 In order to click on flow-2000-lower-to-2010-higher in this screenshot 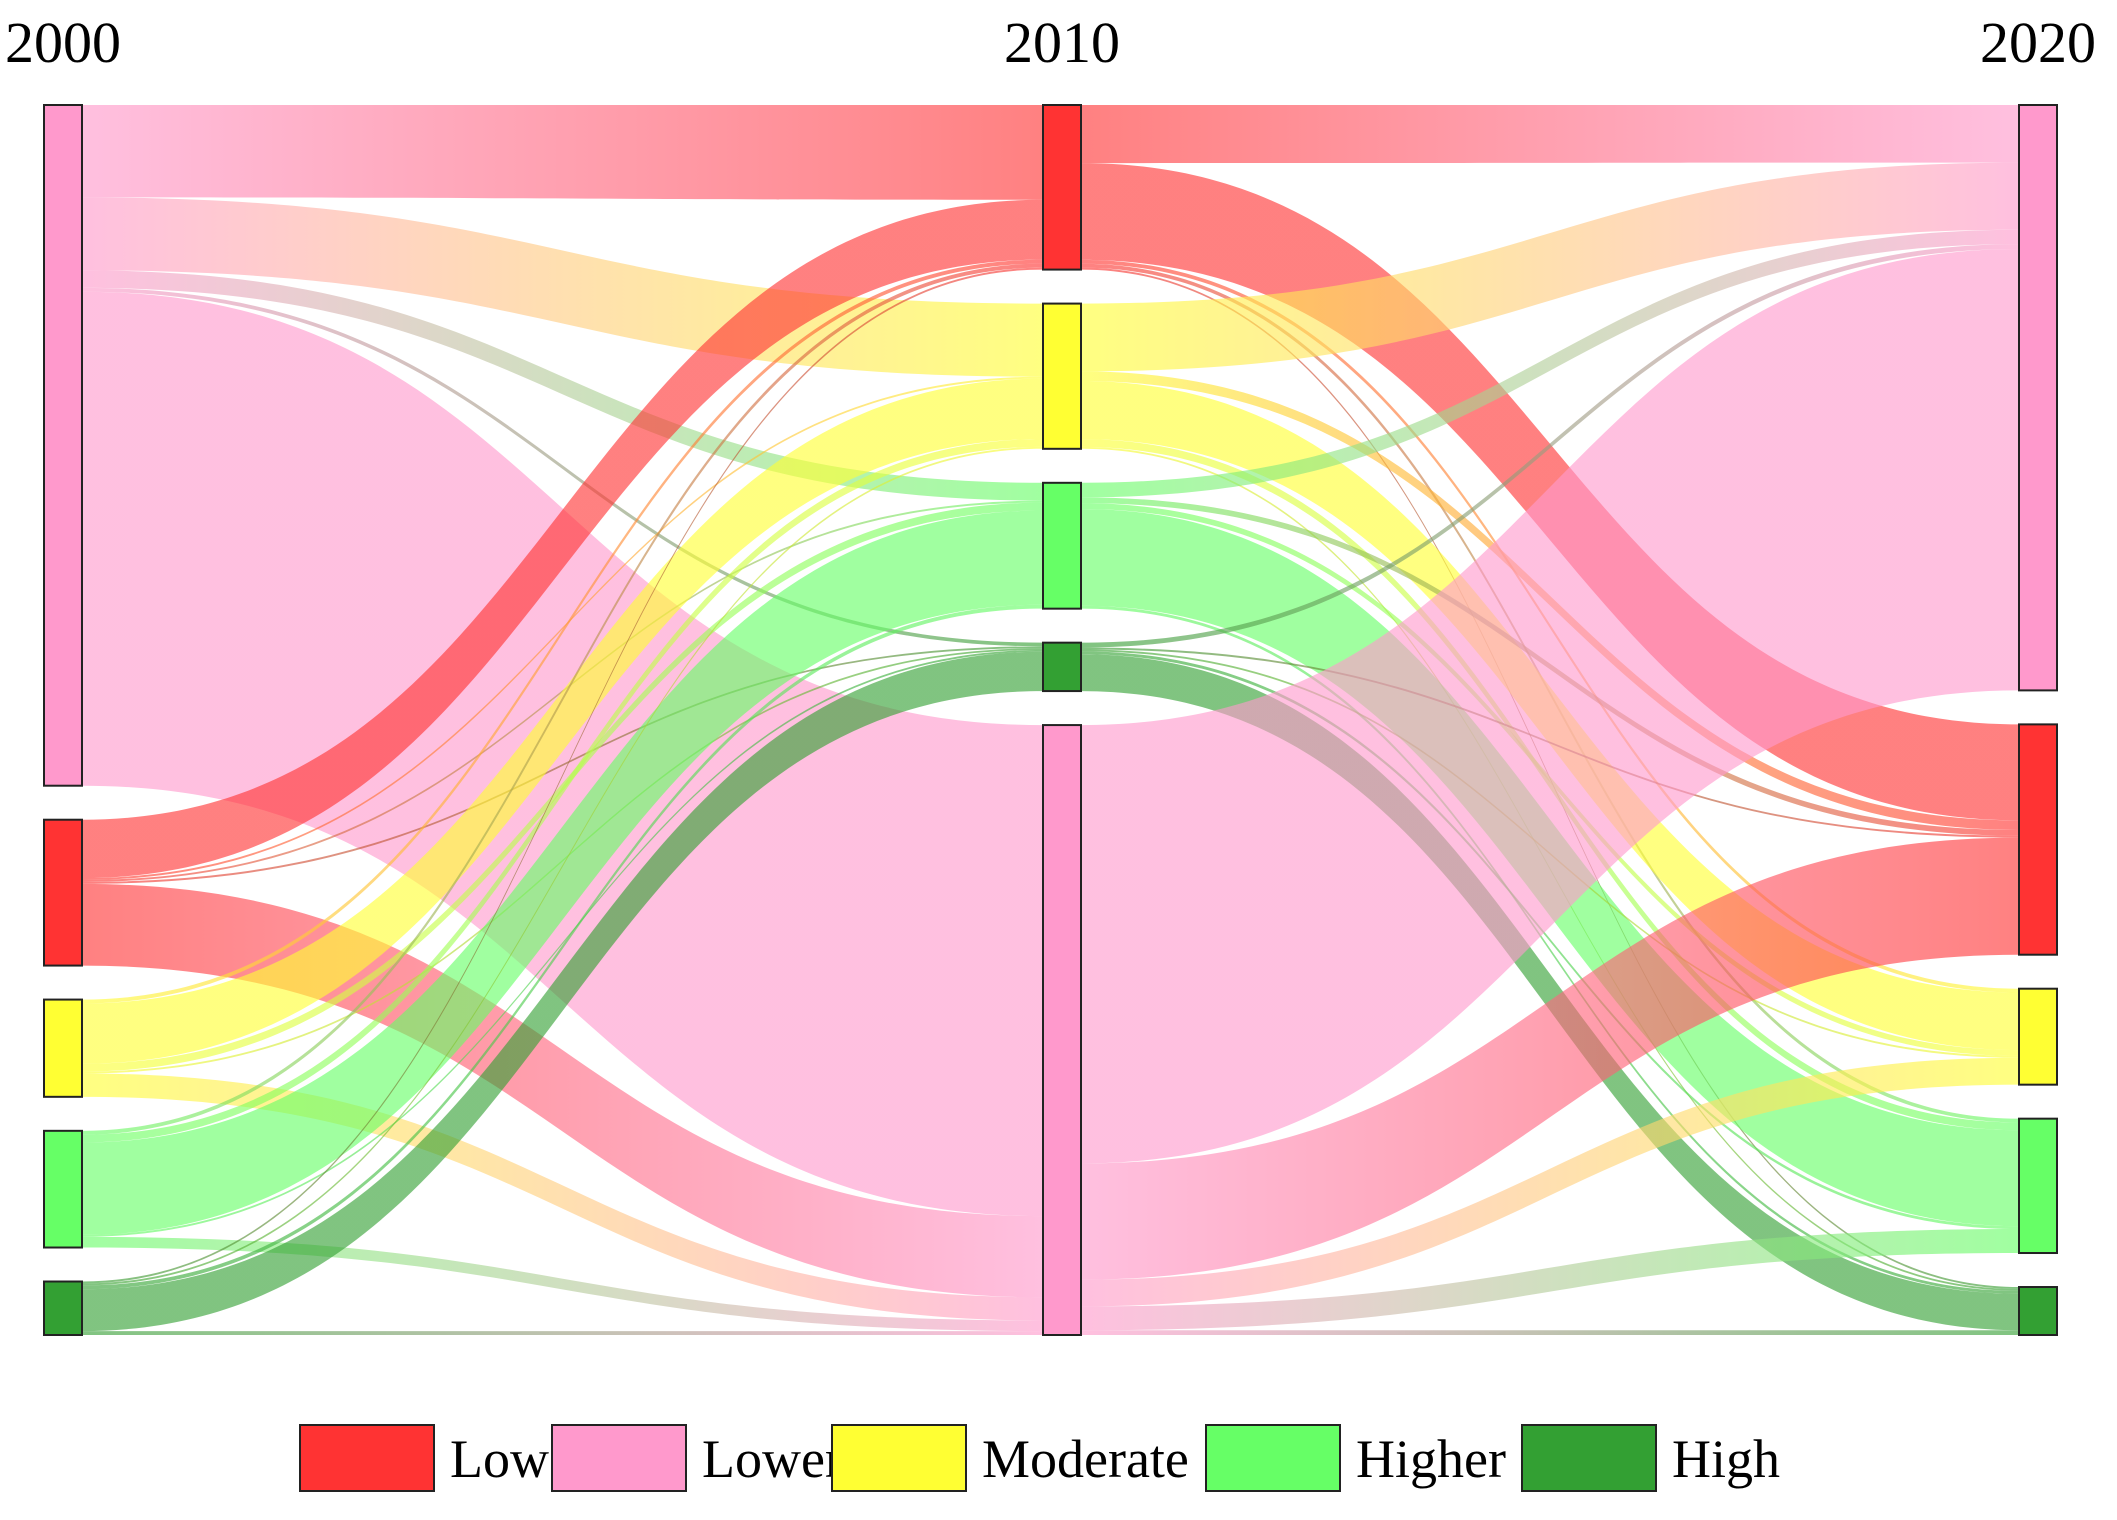, I will do `click(562, 385)`.